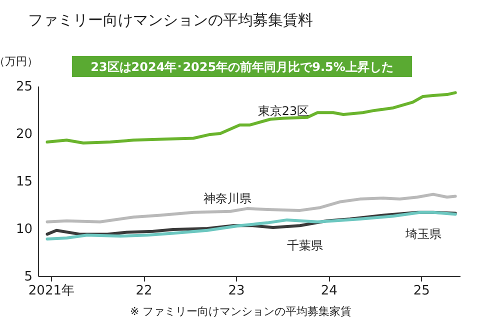  Describe the element at coordinates (24, 134) in the screenshot. I see `y-tick-label: 20` at that location.